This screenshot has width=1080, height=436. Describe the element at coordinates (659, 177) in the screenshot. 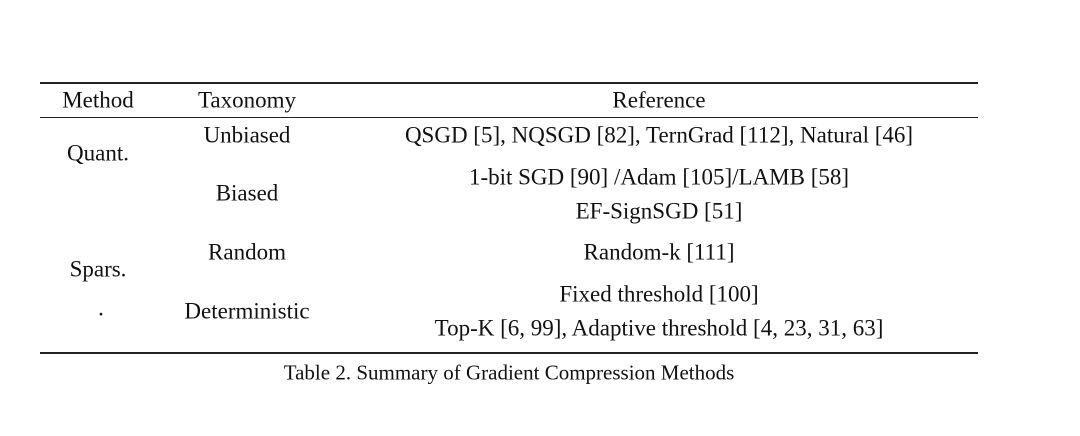

I see `reference: 1-bit SGD [90] /Adam [105]/LAMB [58]` at that location.